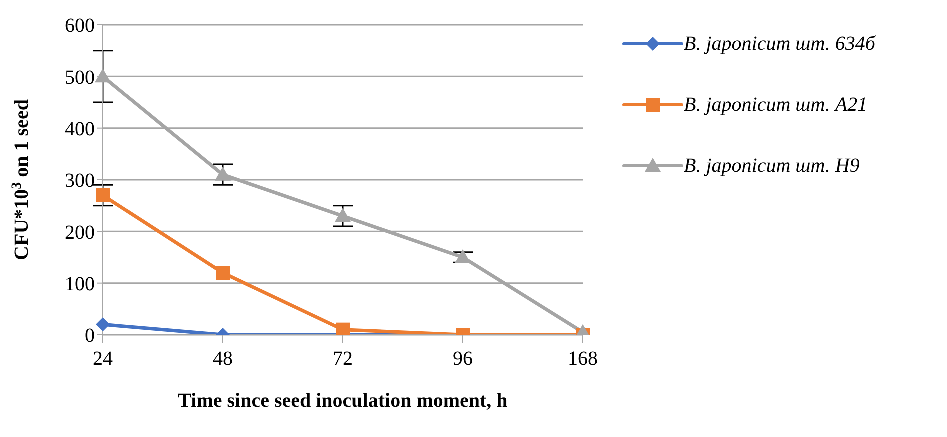 The height and width of the screenshot is (437, 947). Describe the element at coordinates (90, 336) in the screenshot. I see `y-tick-label: 0` at that location.